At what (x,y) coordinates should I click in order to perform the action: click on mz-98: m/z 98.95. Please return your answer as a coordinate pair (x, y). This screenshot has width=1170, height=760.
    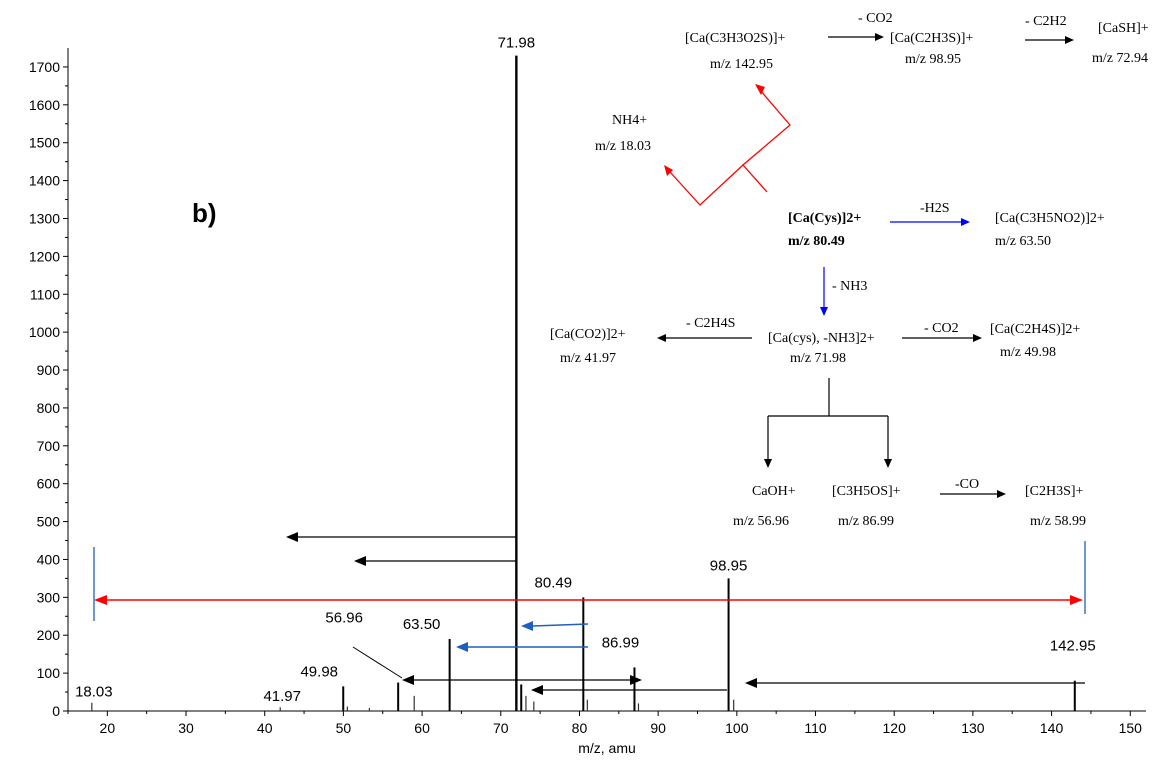
    Looking at the image, I should click on (933, 59).